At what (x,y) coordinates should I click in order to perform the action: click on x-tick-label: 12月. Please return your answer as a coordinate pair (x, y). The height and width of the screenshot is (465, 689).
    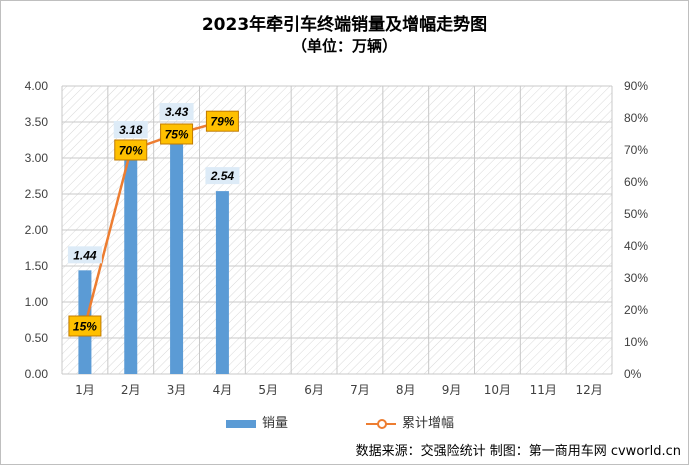
    Looking at the image, I should click on (588, 390).